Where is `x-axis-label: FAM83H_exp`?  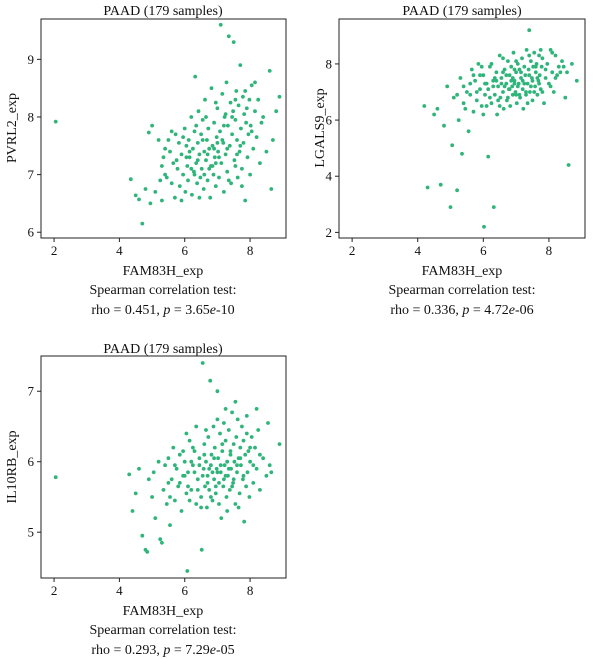 x-axis-label: FAM83H_exp is located at coordinates (462, 271).